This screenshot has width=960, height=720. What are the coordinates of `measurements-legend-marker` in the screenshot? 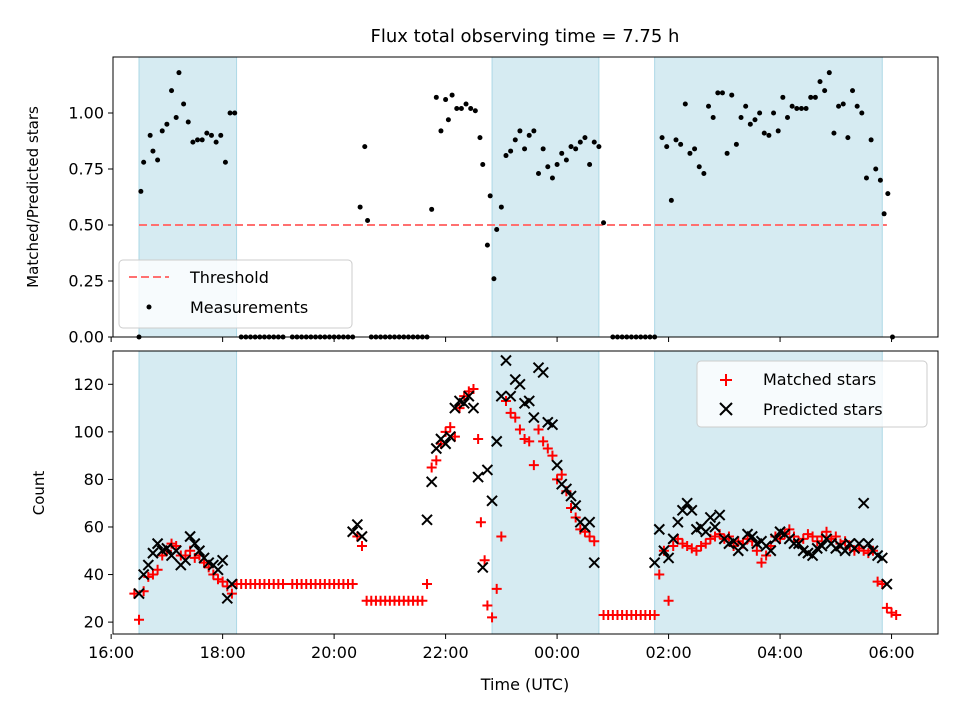 It's located at (149, 307).